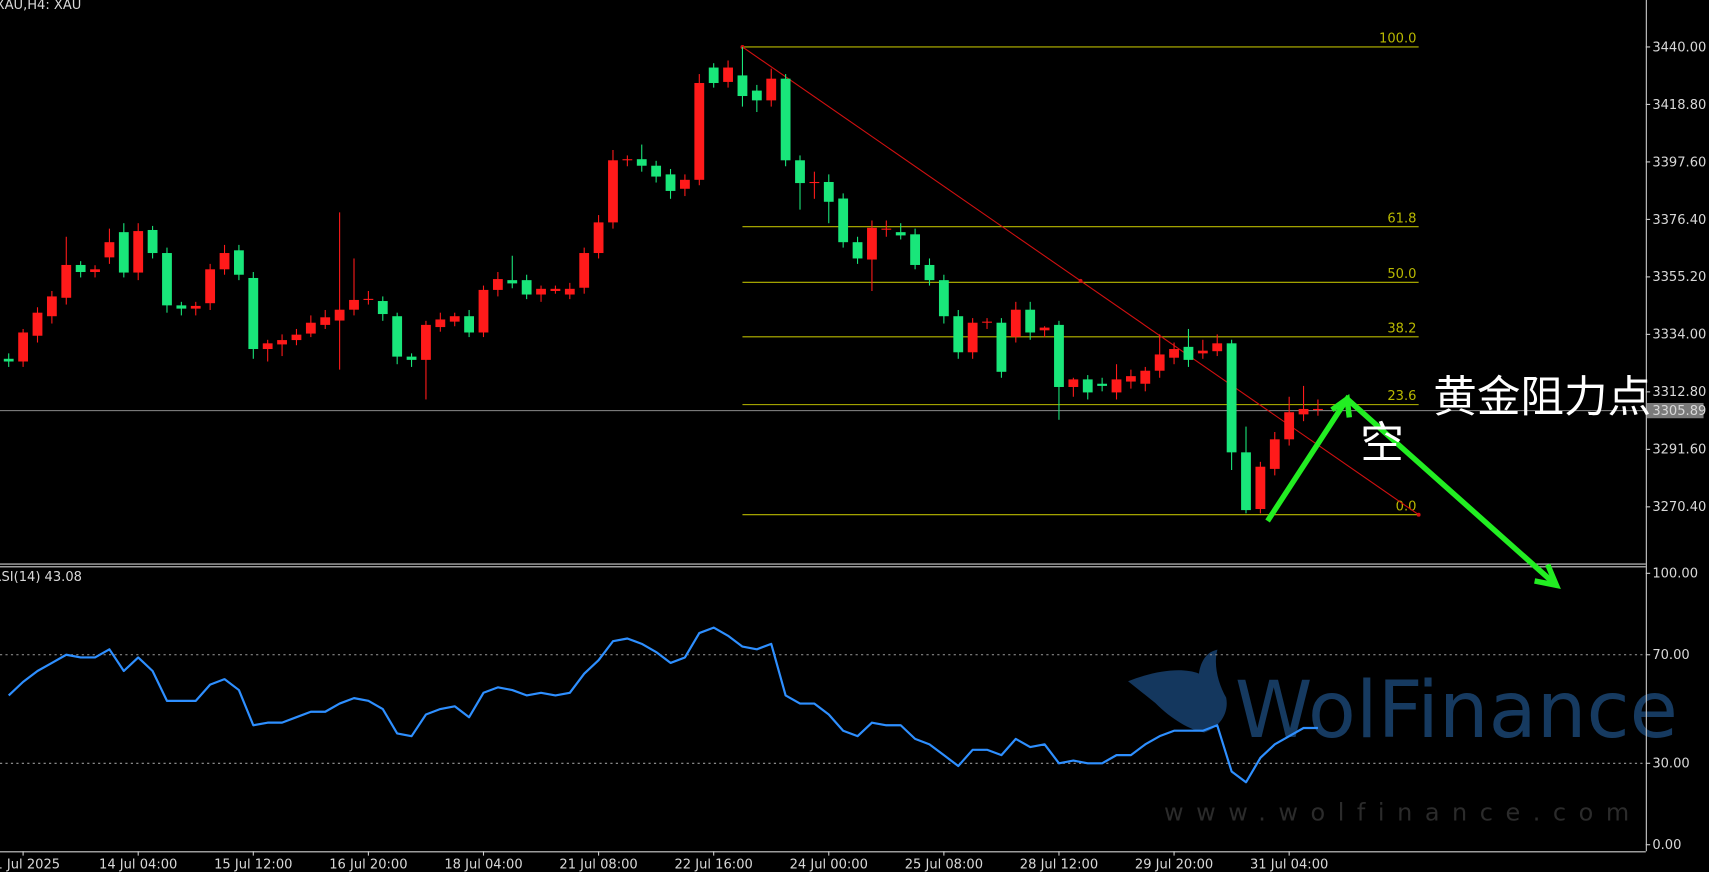 The image size is (1709, 872). What do you see at coordinates (598, 865) in the screenshot?
I see `x-tick-label: 21 Jul 08:00` at bounding box center [598, 865].